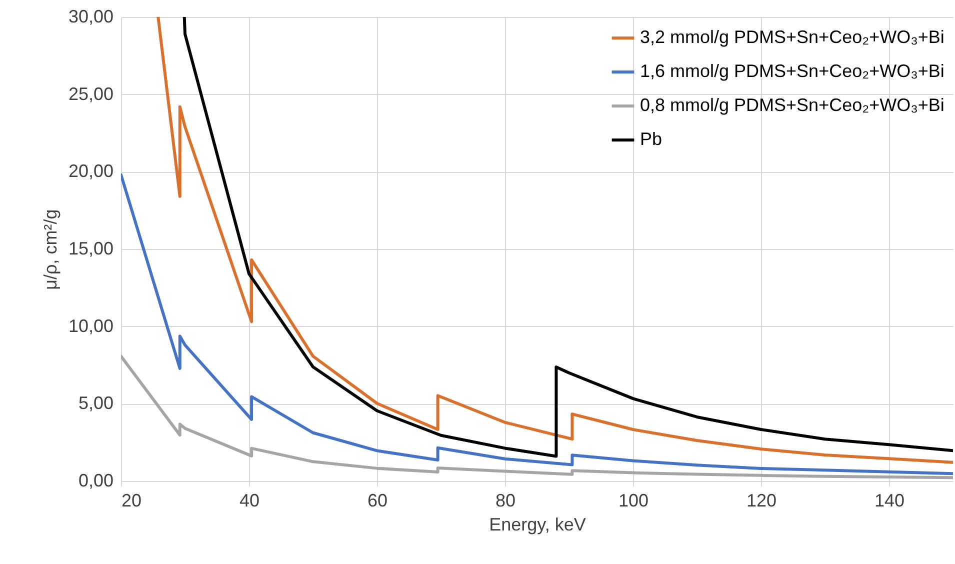 The height and width of the screenshot is (564, 955). Describe the element at coordinates (96, 403) in the screenshot. I see `y-tick-label: 5,00` at that location.